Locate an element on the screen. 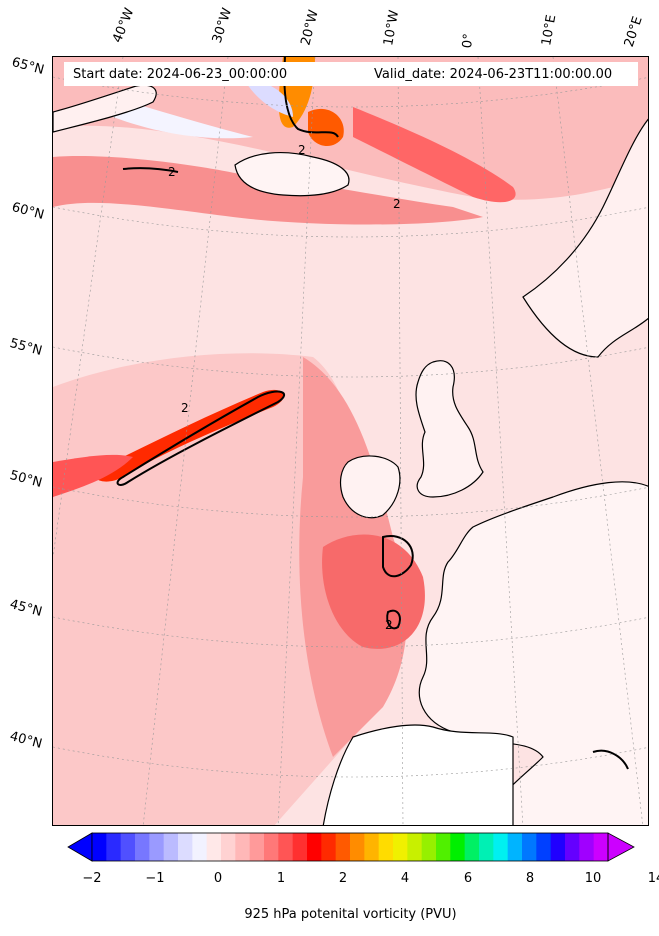 The width and height of the screenshot is (659, 936). pv-filament-west-edge is located at coordinates (93, 475).